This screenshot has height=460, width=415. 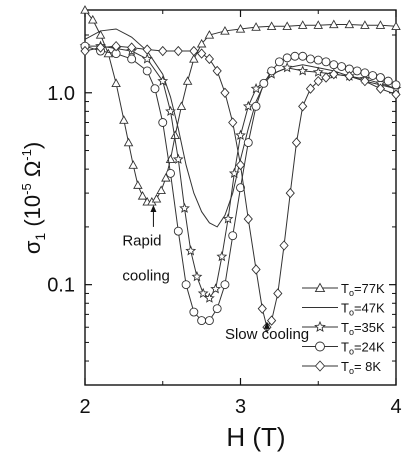 What do you see at coordinates (343, 328) in the screenshot?
I see `legend-item: To=35K` at bounding box center [343, 328].